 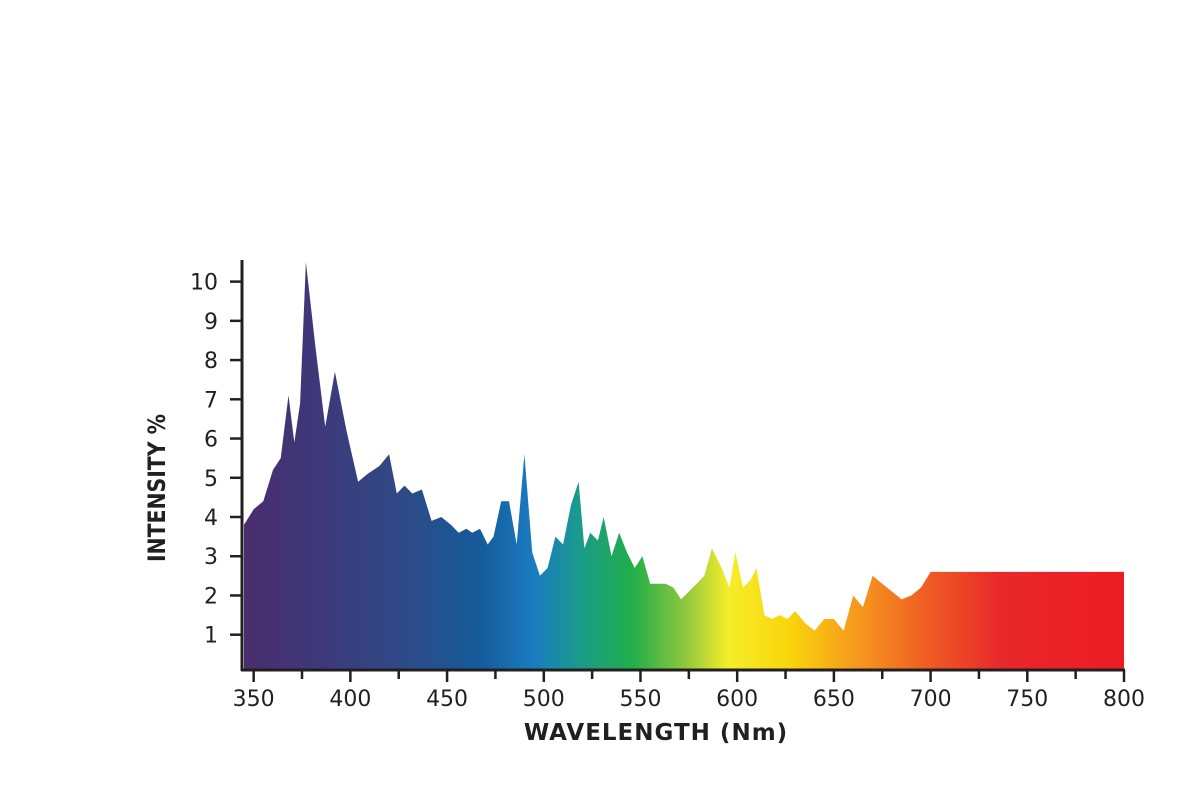 What do you see at coordinates (254, 699) in the screenshot?
I see `x-tick-label: 350` at bounding box center [254, 699].